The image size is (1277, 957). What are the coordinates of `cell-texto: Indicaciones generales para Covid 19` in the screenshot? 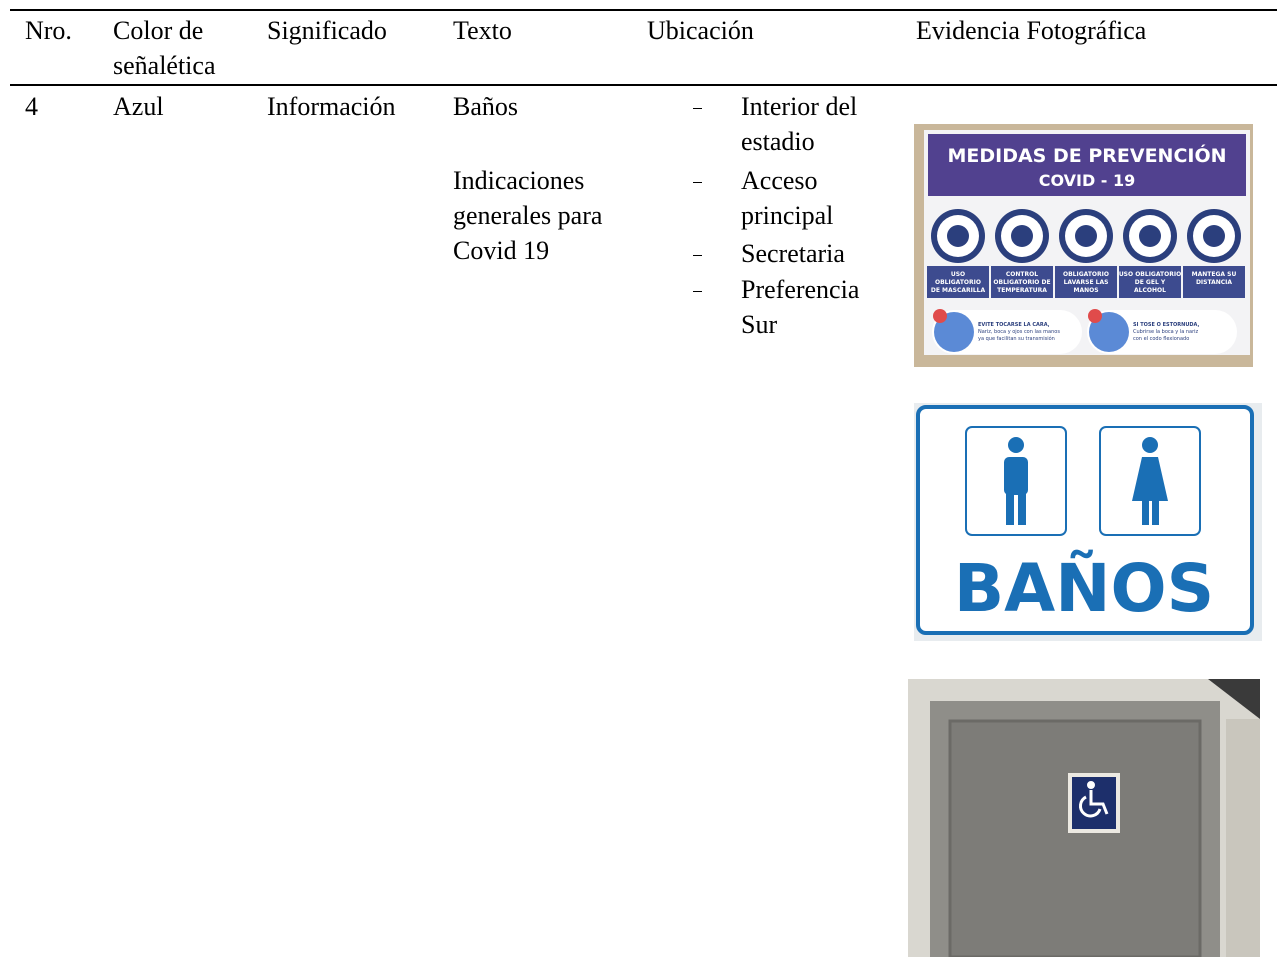 It's located at (528, 215).